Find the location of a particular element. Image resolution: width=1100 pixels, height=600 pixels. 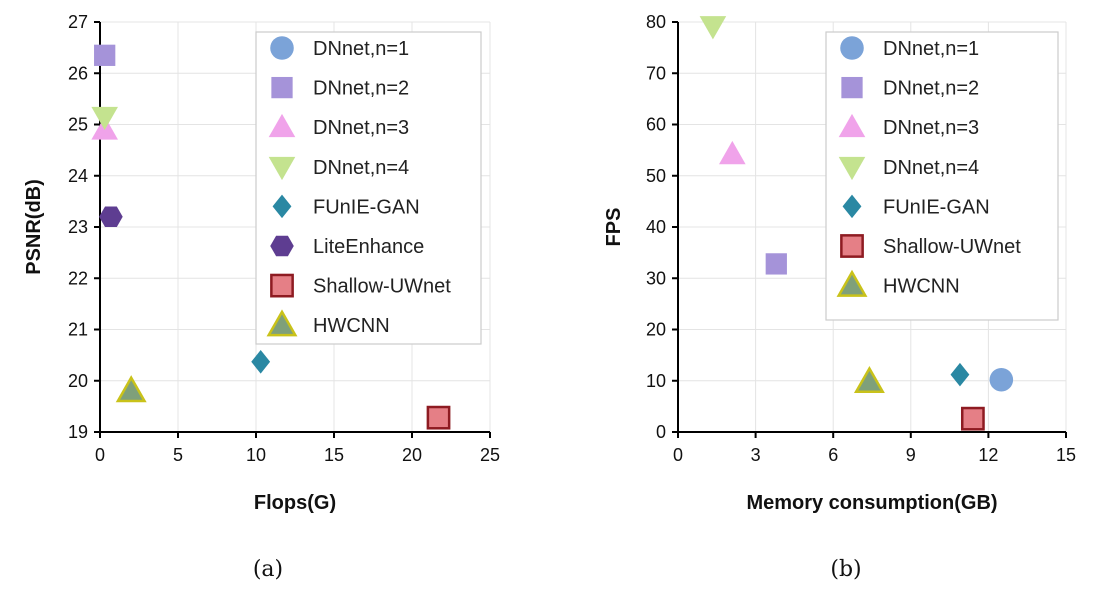

panel-caption: (a) is located at coordinates (268, 569).